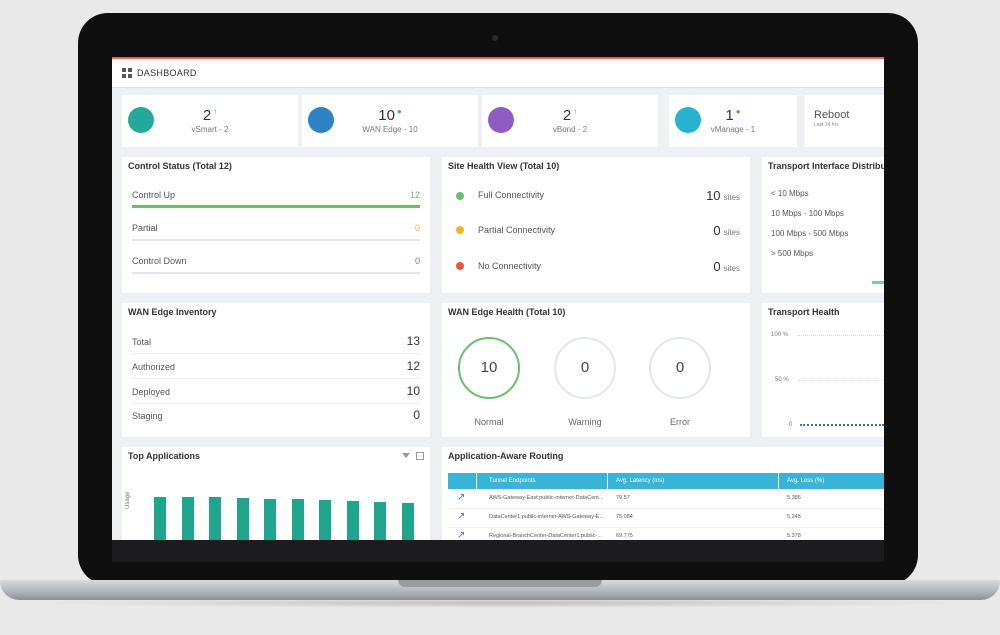 Image resolution: width=1000 pixels, height=635 pixels. What do you see at coordinates (804, 312) in the screenshot?
I see `card-title: Transport Health` at bounding box center [804, 312].